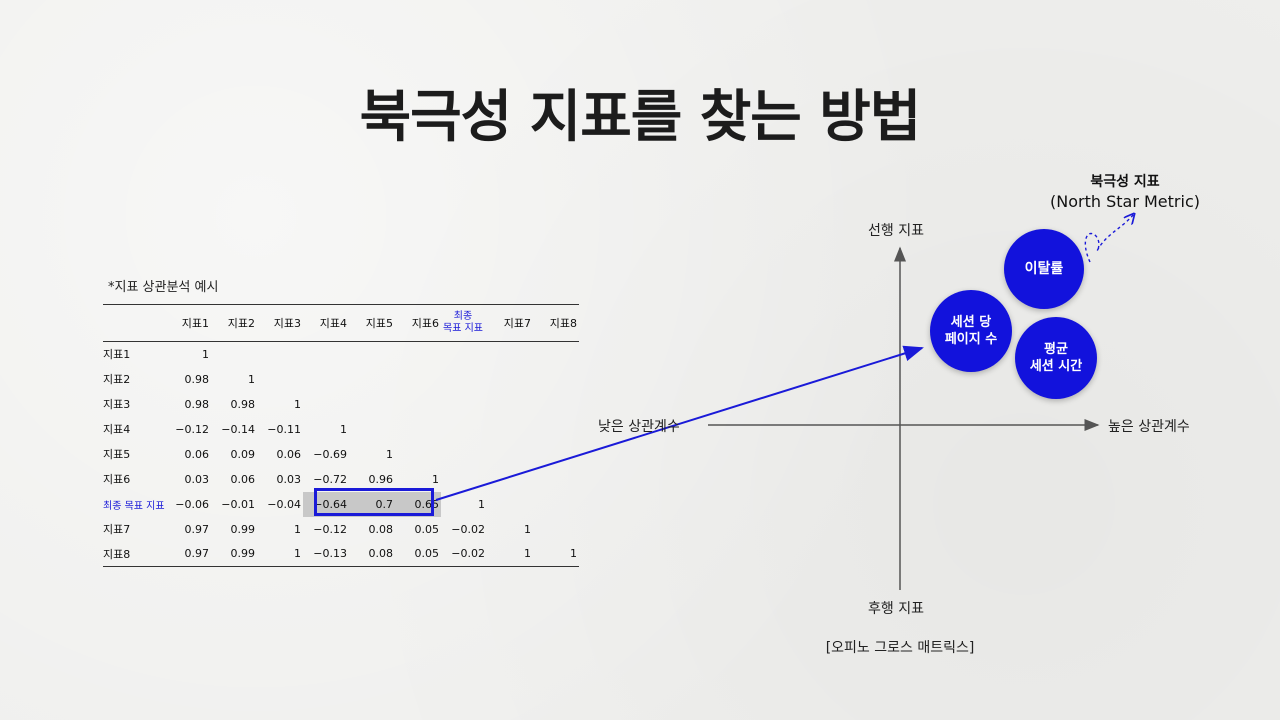 This screenshot has width=1280, height=720. Describe the element at coordinates (341, 354) in the screenshot. I see `table-row: 지표1 1` at that location.